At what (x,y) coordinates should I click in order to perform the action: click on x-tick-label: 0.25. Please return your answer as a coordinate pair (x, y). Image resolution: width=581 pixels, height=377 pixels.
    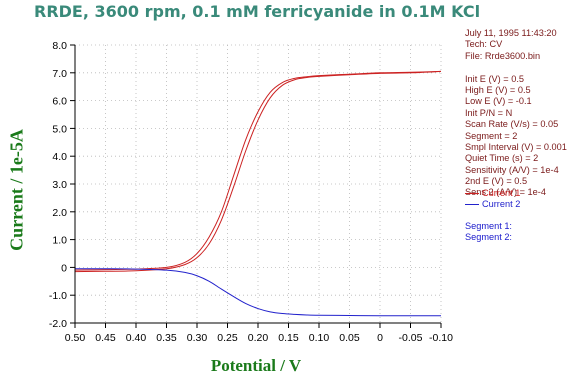
    Looking at the image, I should click on (227, 338).